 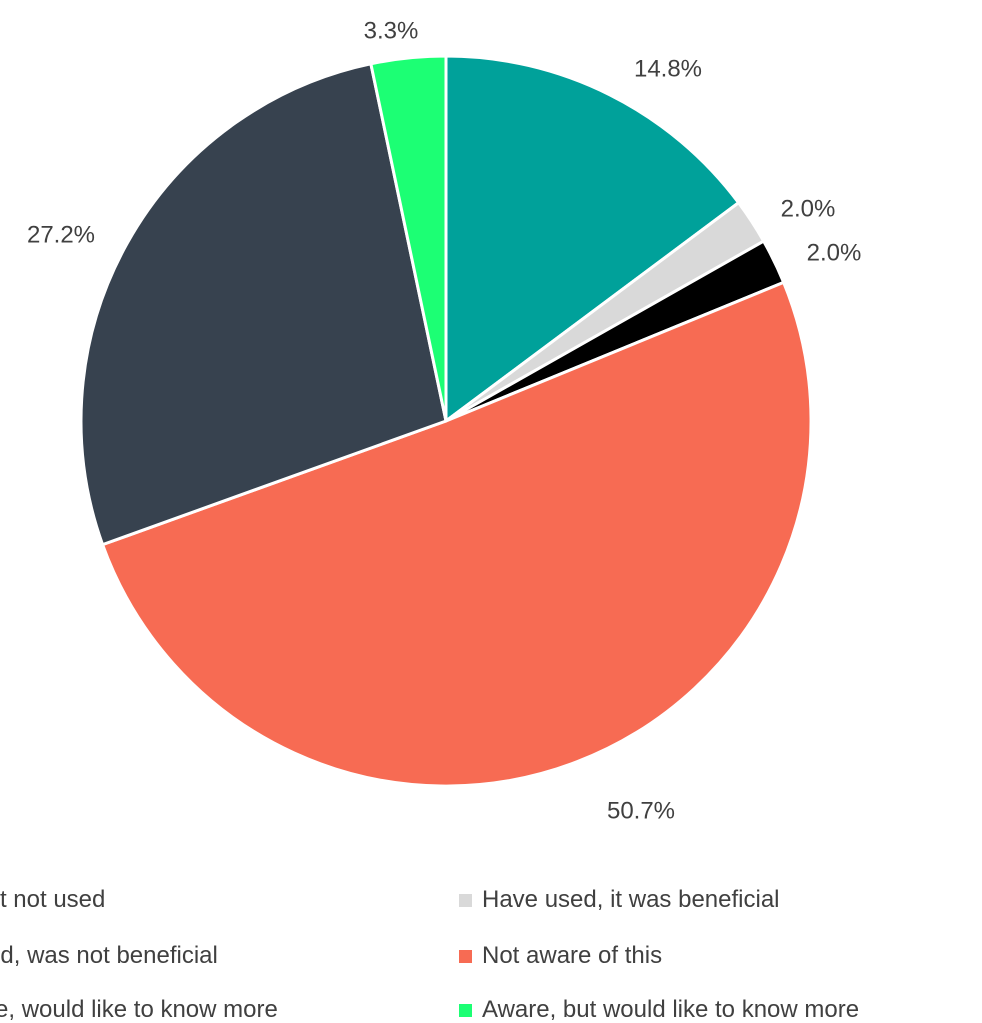 What do you see at coordinates (465, 900) in the screenshot?
I see `legend-swatch-have-used-it-was-beneficial` at bounding box center [465, 900].